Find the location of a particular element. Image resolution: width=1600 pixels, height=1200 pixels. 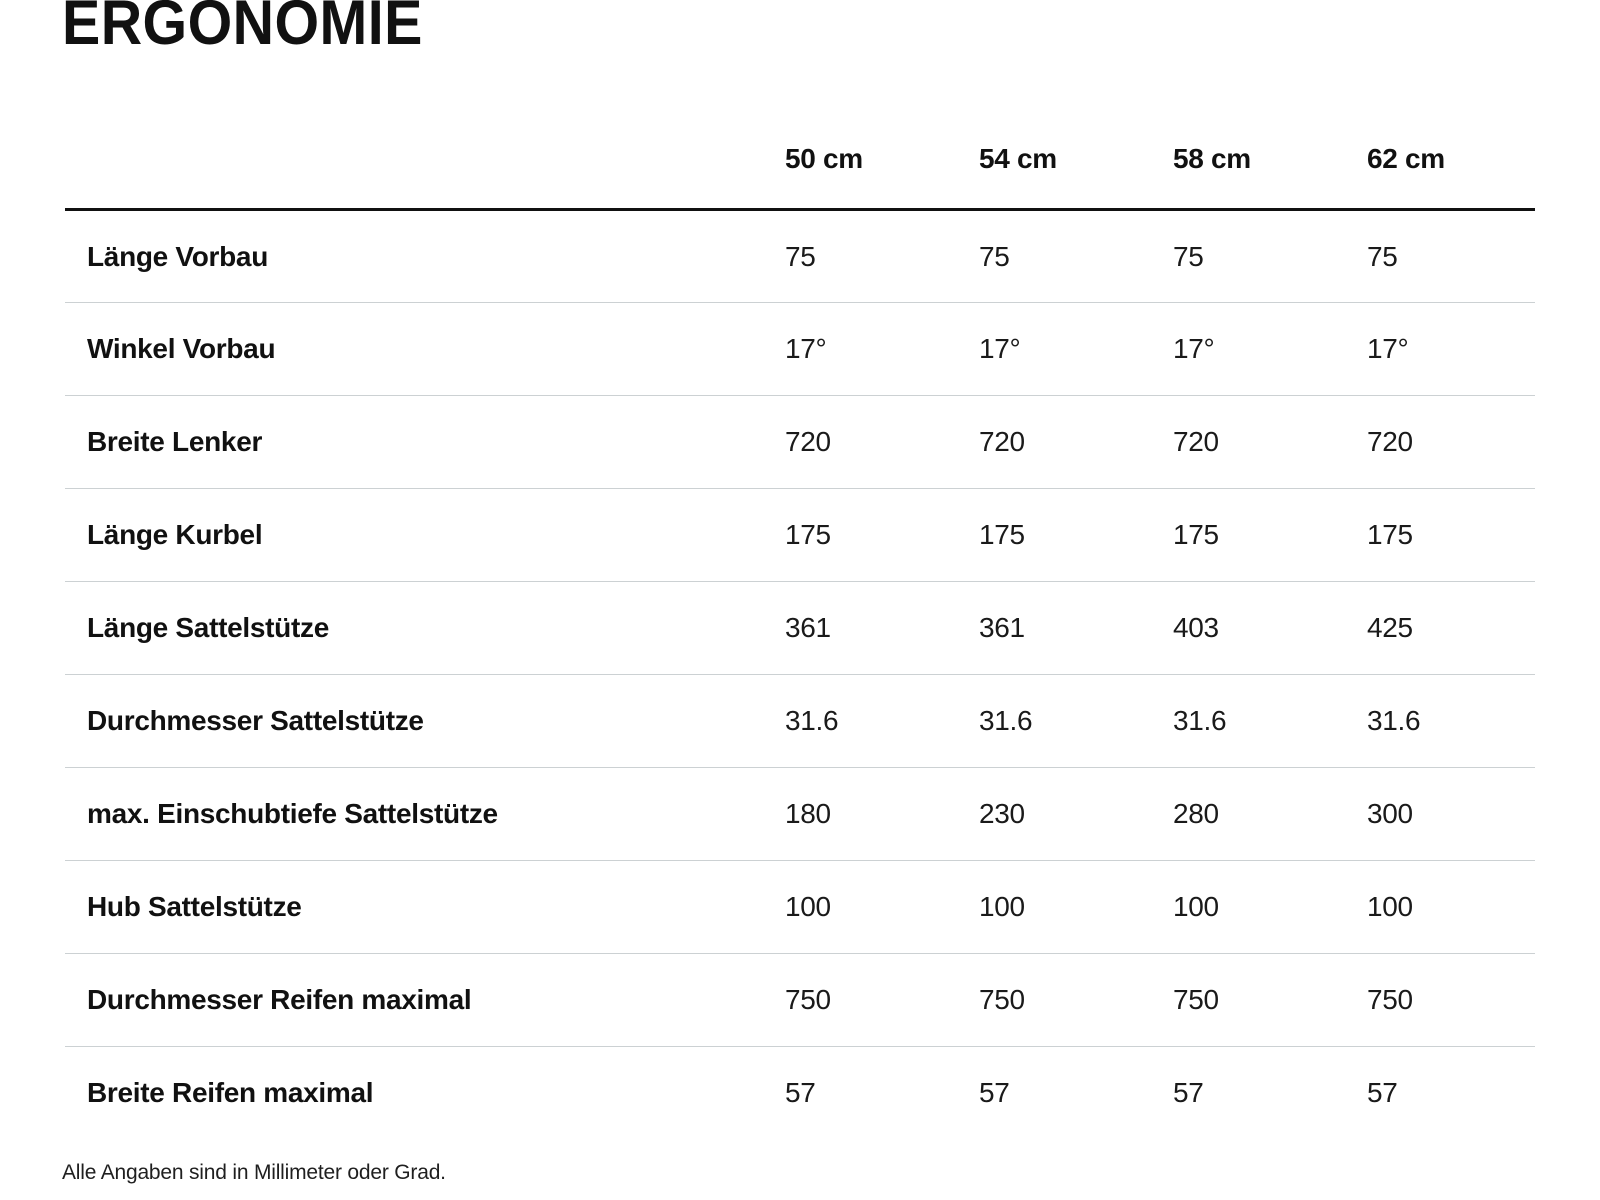

corner-cell is located at coordinates (425, 178).